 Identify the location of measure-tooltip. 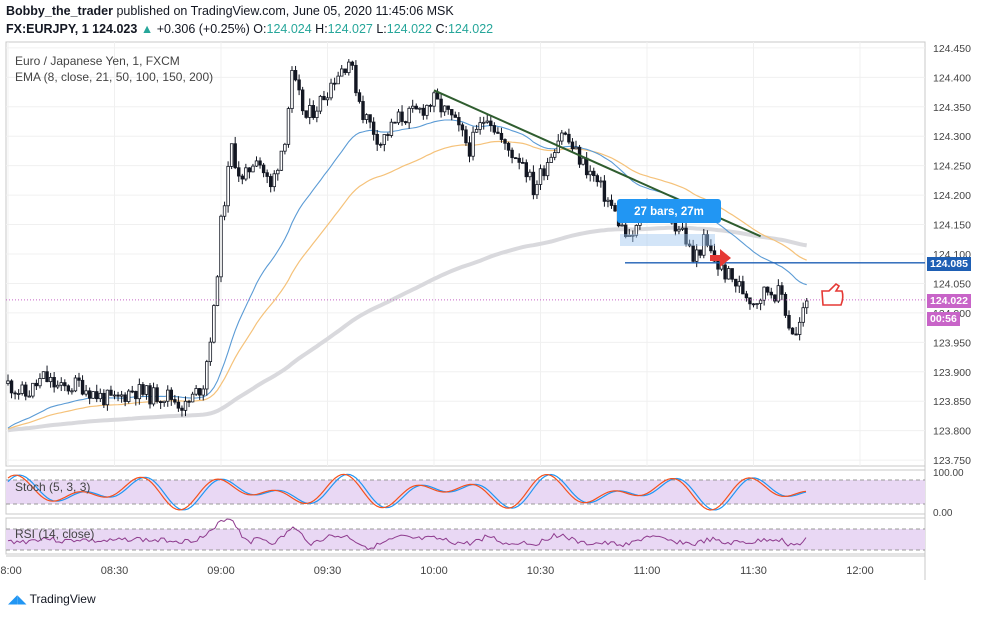
(669, 211).